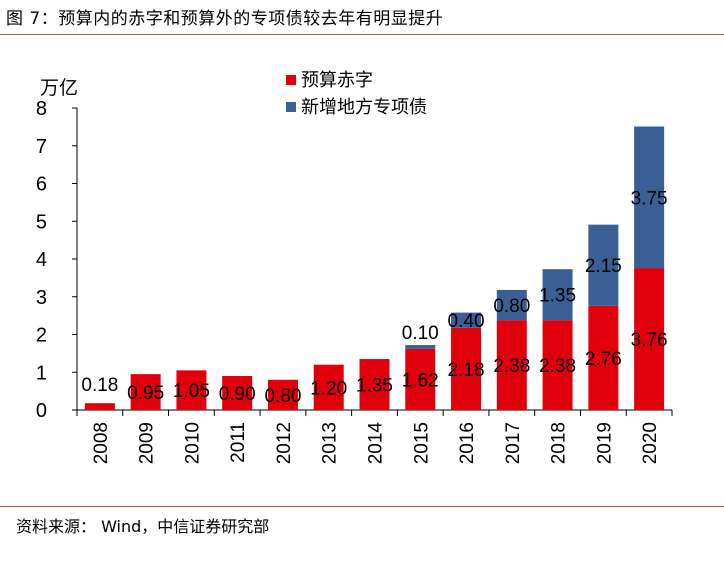 This screenshot has width=724, height=565. Describe the element at coordinates (362, 34) in the screenshot. I see `title-divider` at that location.